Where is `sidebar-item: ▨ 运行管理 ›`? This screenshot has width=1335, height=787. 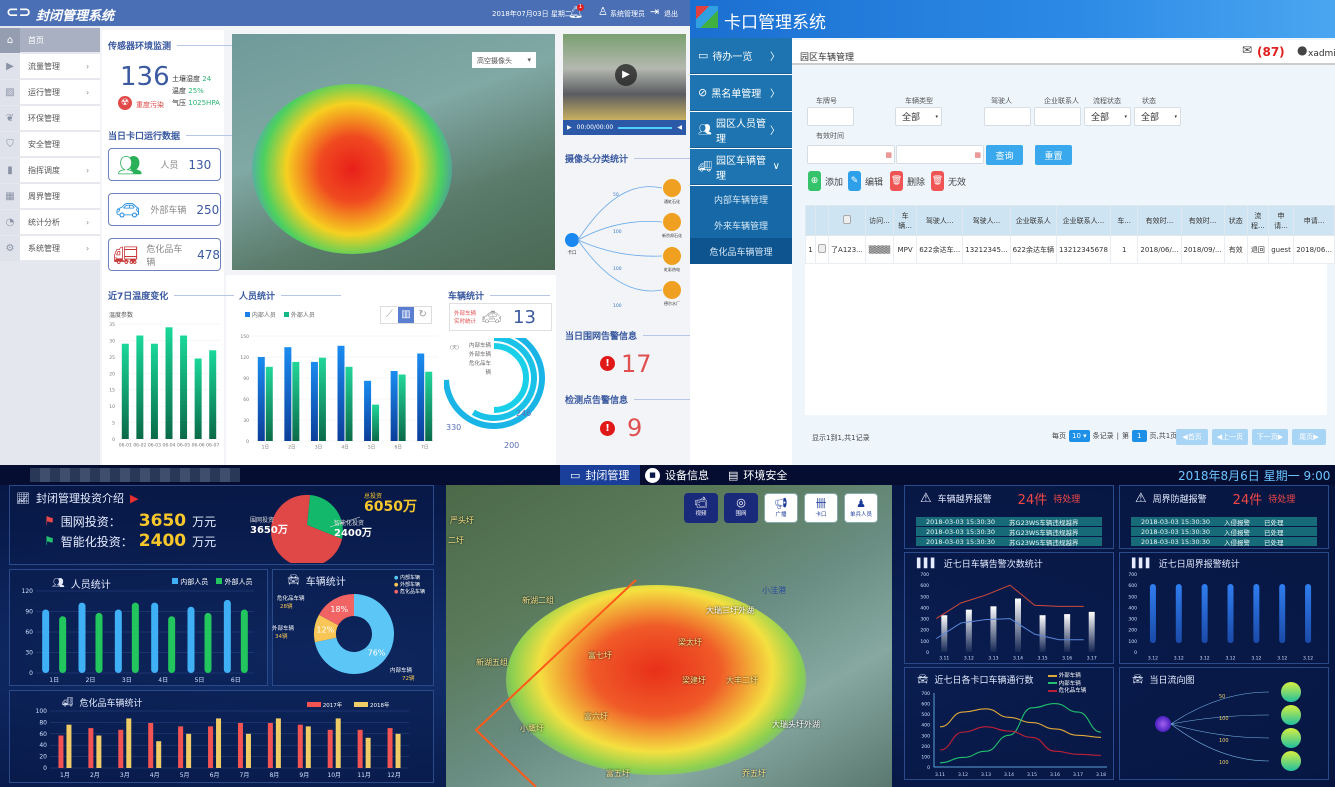
sidebar-item: ▨ 运行管理 › is located at coordinates (50, 92).